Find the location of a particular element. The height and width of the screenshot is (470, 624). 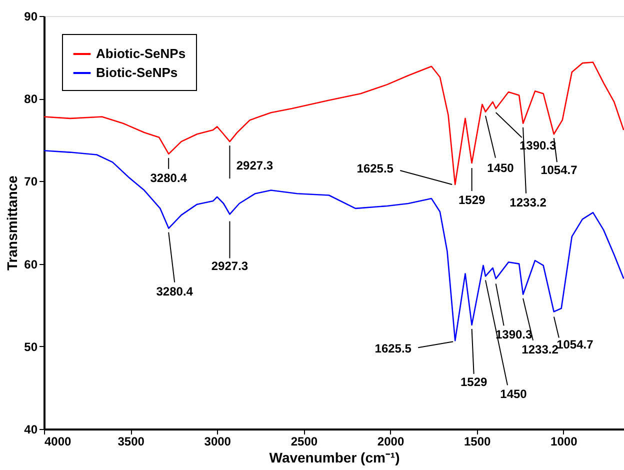

y-tick-label: 80 is located at coordinates (31, 99).